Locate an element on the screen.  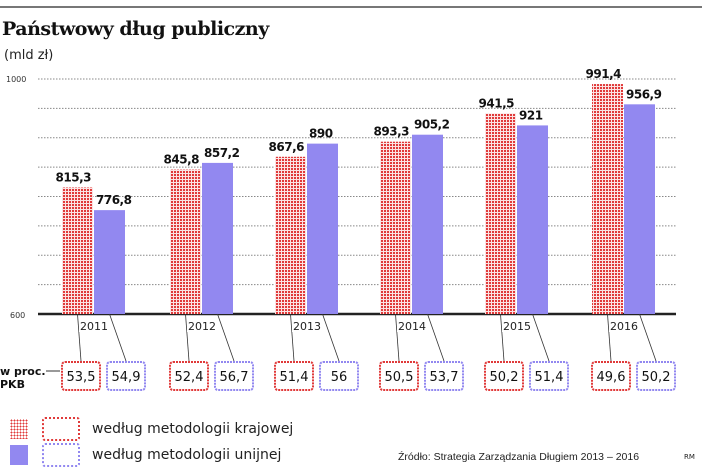
legend-box-red is located at coordinates (61, 429).